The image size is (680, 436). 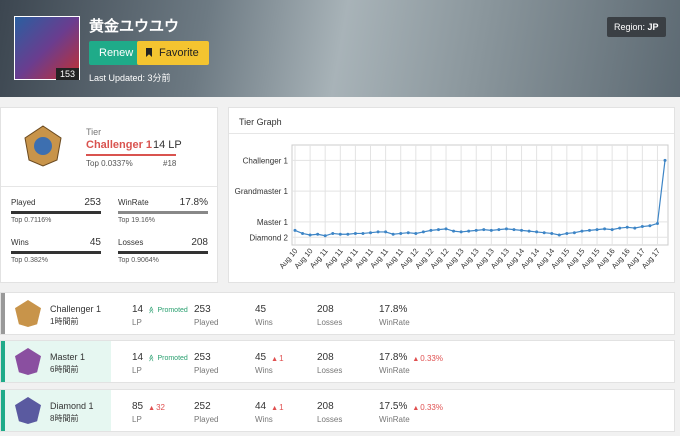 What do you see at coordinates (23, 202) in the screenshot?
I see `stat-name: Played` at bounding box center [23, 202].